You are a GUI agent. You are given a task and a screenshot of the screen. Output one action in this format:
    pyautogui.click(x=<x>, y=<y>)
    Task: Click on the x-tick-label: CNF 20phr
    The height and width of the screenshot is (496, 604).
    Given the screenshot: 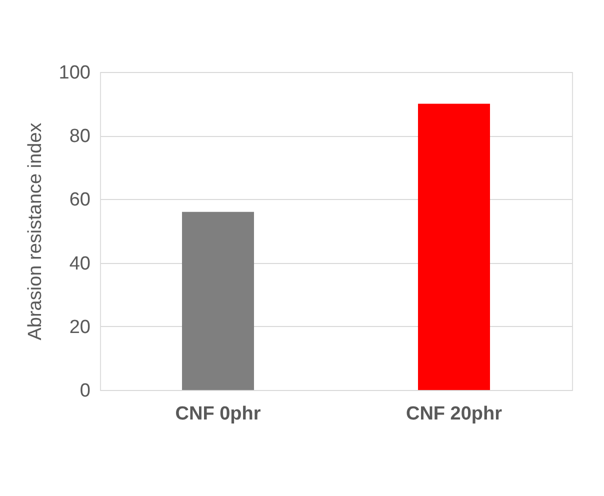 What is the action you would take?
    pyautogui.click(x=454, y=414)
    